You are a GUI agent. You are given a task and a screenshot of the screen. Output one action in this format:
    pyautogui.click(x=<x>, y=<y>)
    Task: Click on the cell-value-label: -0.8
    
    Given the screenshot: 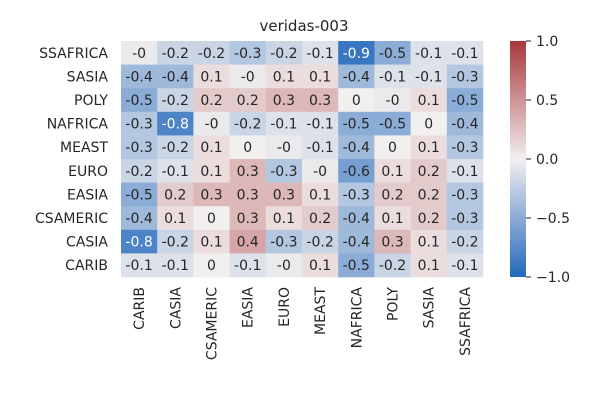 What is the action you would take?
    pyautogui.click(x=175, y=125)
    